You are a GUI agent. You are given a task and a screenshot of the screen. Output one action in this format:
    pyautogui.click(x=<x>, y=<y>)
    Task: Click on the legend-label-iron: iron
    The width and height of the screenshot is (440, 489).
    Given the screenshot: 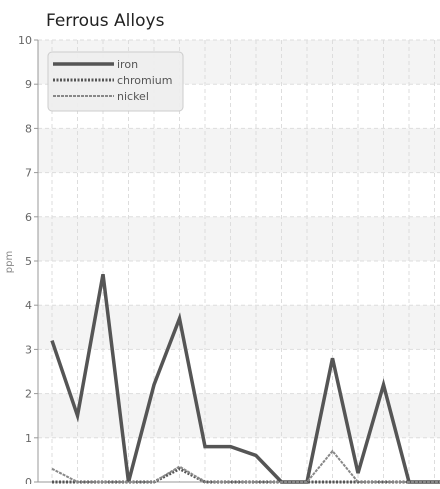 What is the action you would take?
    pyautogui.click(x=127, y=64)
    